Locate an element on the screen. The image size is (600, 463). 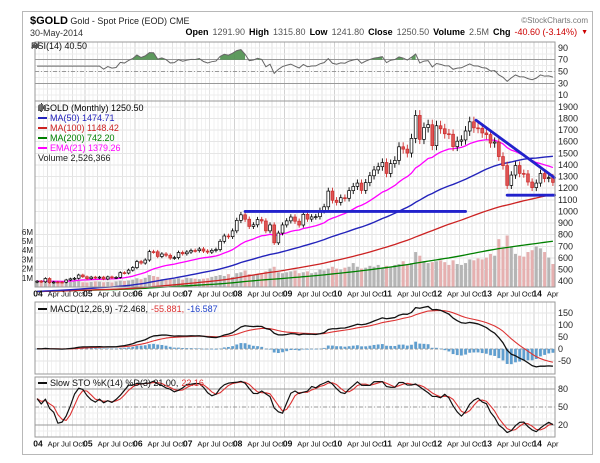
price-axis-tick: 1200 is located at coordinates (568, 188).